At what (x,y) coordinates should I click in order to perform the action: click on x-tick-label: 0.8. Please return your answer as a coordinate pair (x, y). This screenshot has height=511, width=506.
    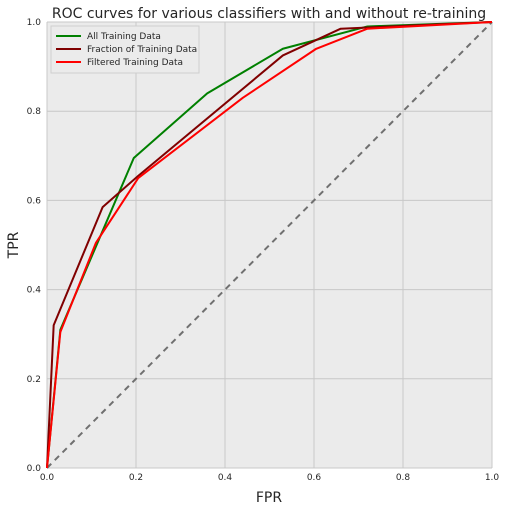
    Looking at the image, I should click on (403, 478).